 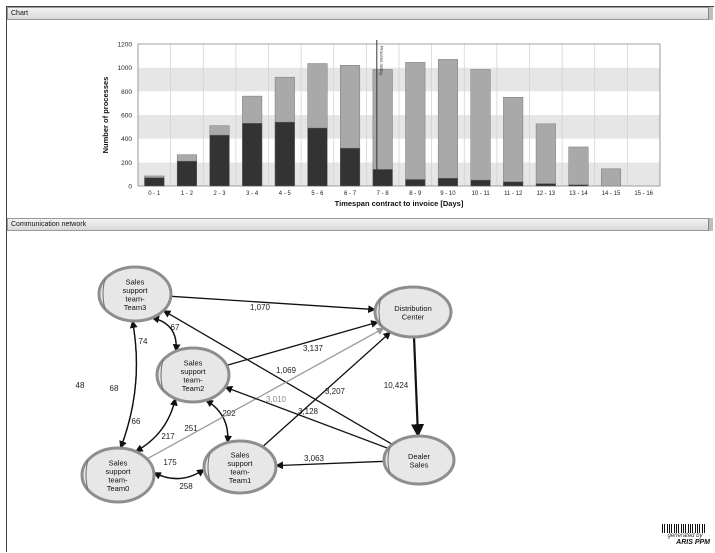 I want to click on x-tick-label: 8 - 9, so click(x=415, y=194).